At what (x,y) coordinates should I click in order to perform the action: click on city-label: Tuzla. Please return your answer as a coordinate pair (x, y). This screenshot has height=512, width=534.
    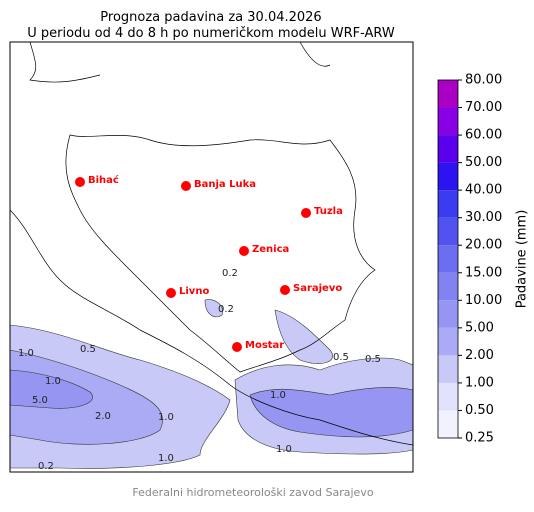
    Looking at the image, I should click on (328, 211).